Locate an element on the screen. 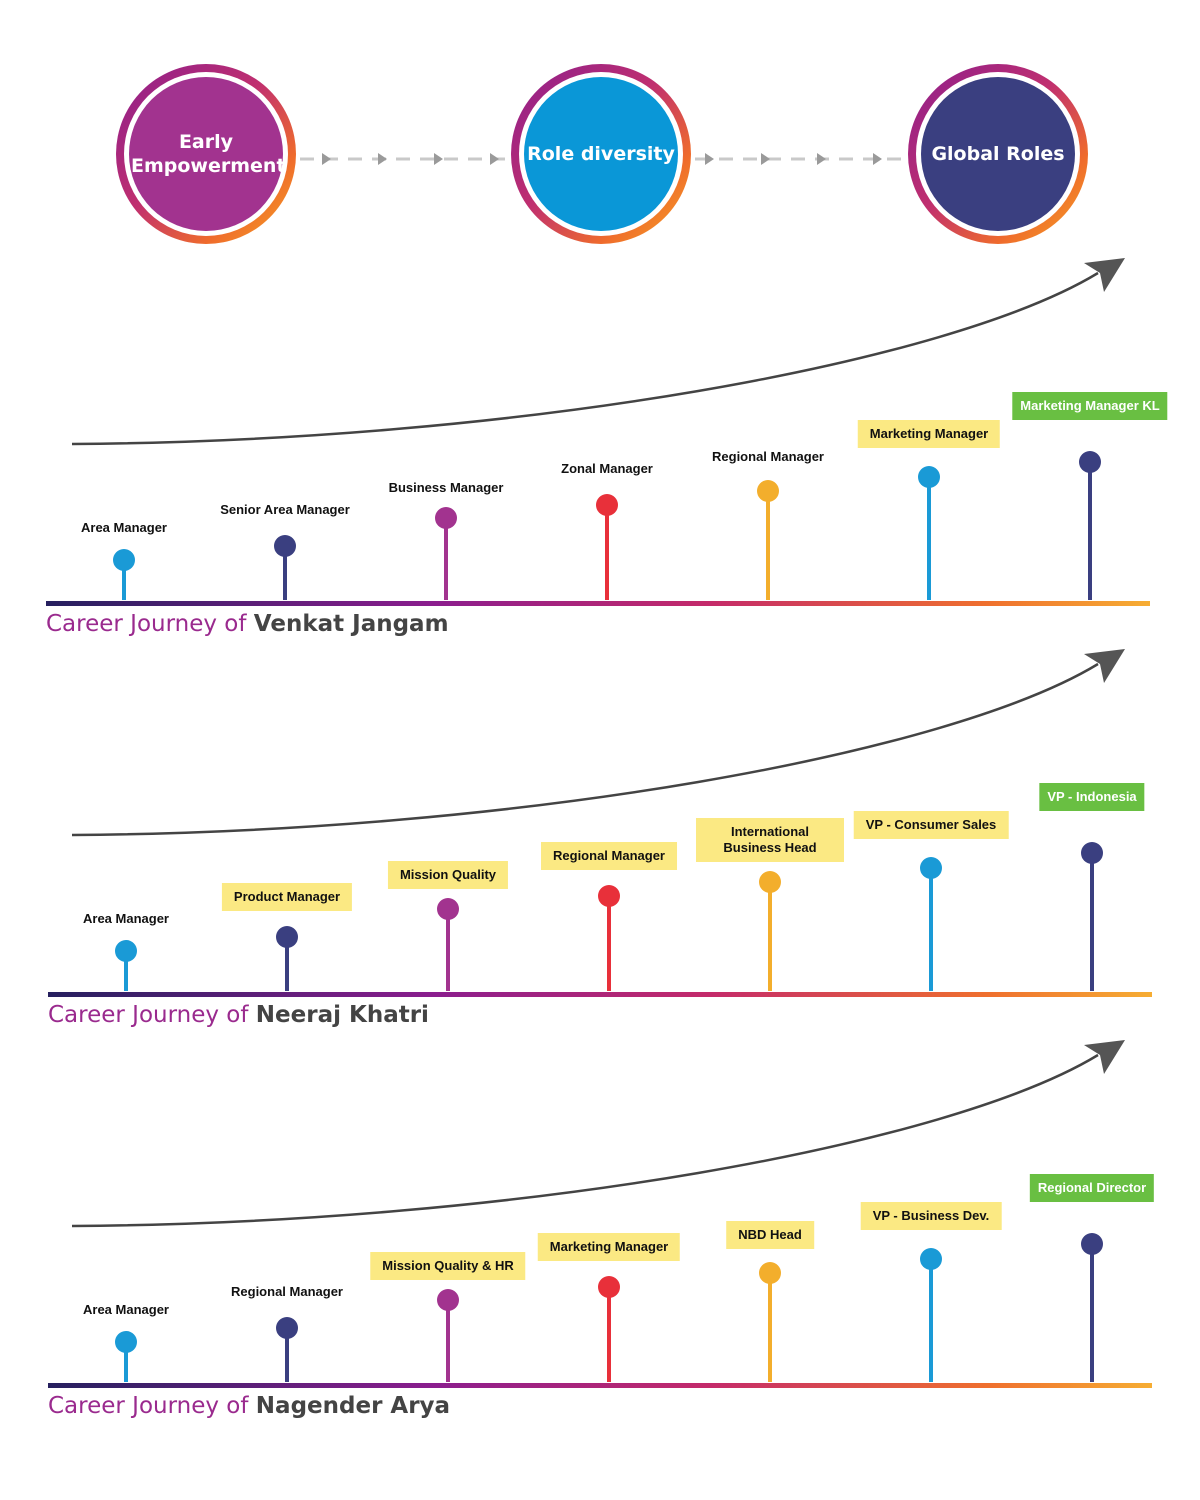 The width and height of the screenshot is (1200, 1500). stage-label: NBD Head is located at coordinates (770, 1235).